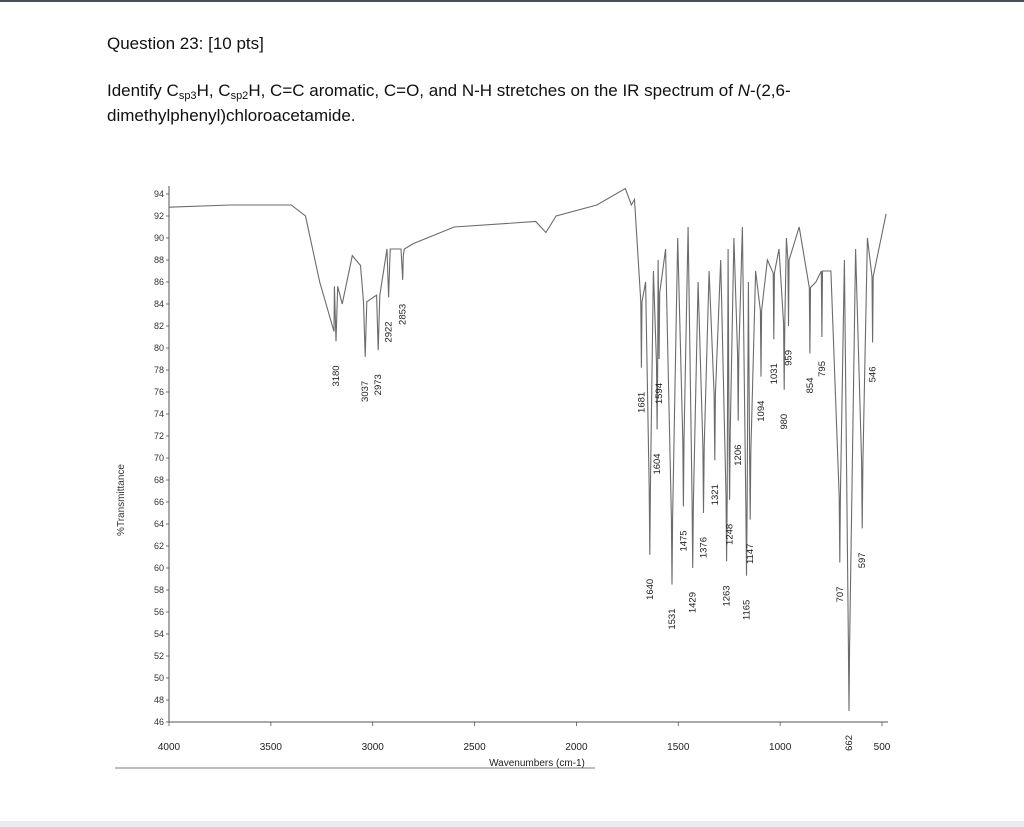 The width and height of the screenshot is (1024, 827). I want to click on y-tick-label: 76, so click(159, 392).